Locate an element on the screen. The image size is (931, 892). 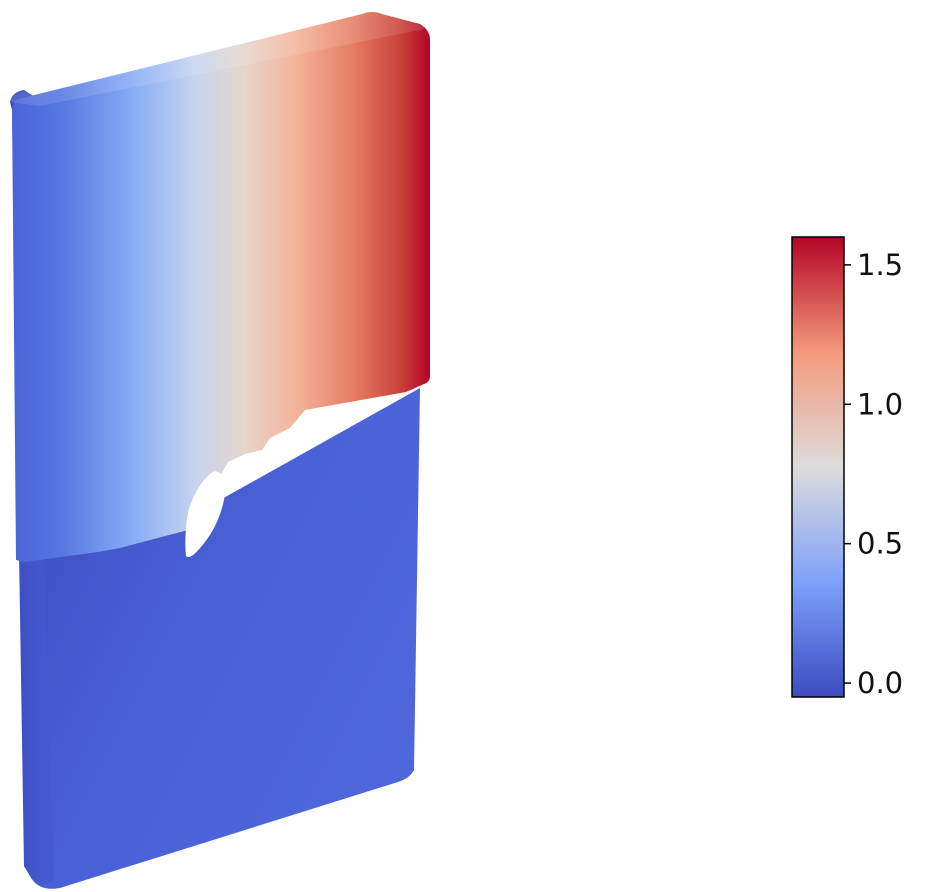
colorbar: 1.5 1.0 0.5 0.0 is located at coordinates (847, 468).